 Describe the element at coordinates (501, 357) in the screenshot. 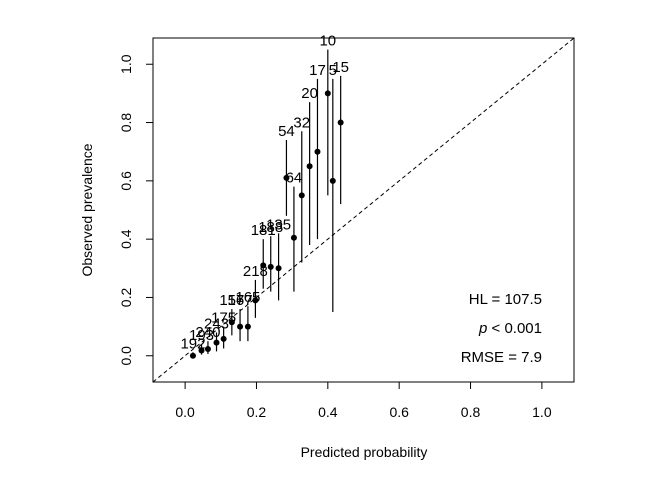

I see `rmse-stat: RMSE = 7.9` at that location.